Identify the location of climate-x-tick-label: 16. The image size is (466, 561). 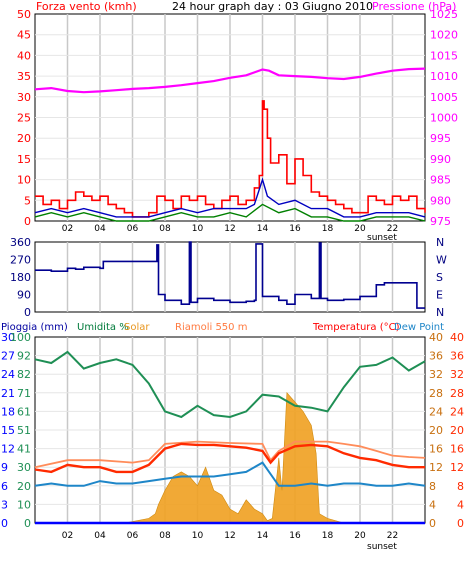
(295, 536).